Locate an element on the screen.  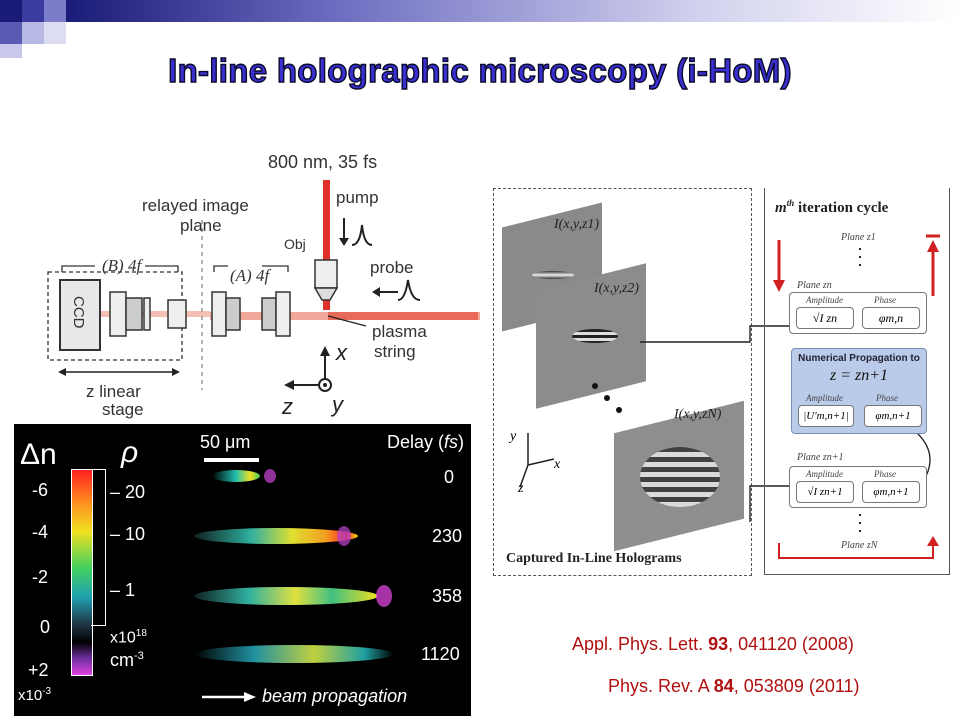
ccd-label: CCD is located at coordinates (78, 312).